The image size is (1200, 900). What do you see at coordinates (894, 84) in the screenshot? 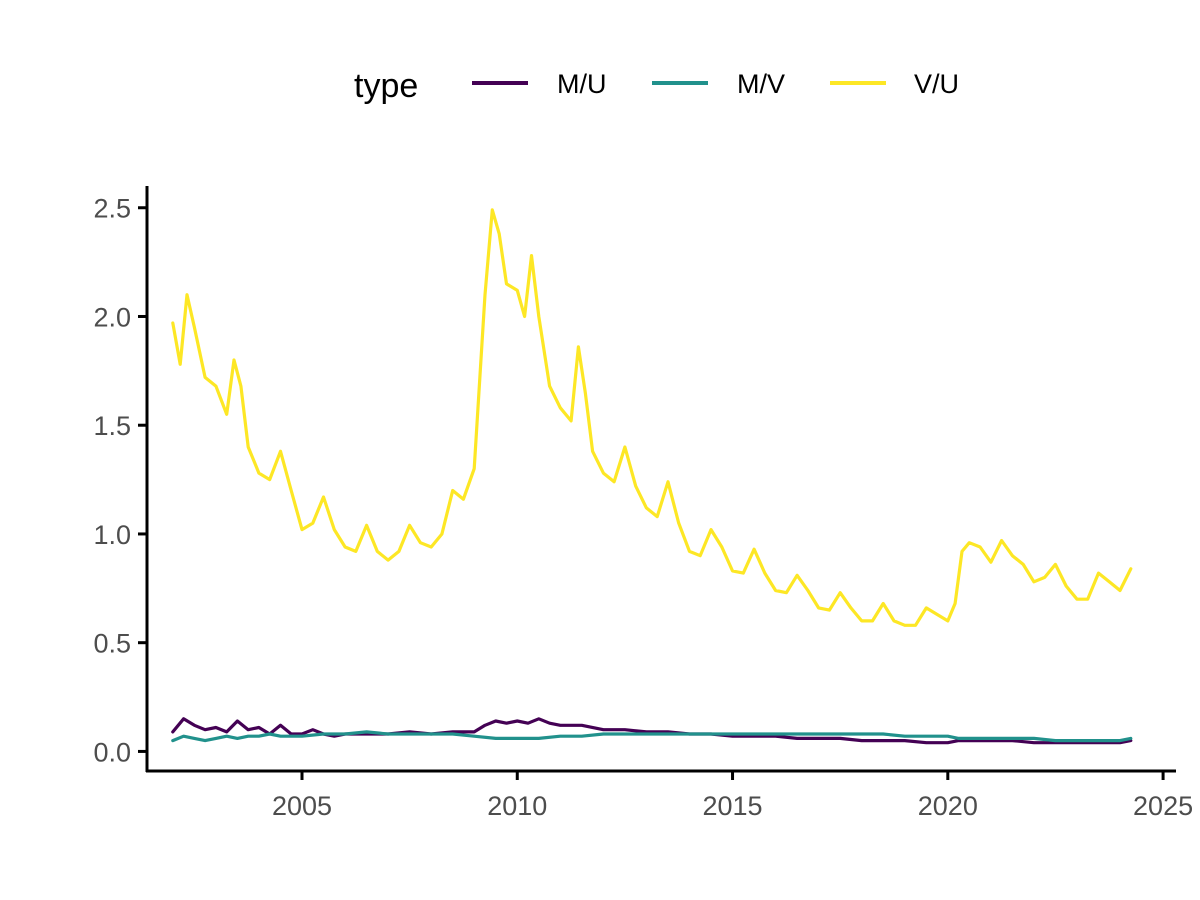
I see `legend-item-v-u: V/U` at bounding box center [894, 84].